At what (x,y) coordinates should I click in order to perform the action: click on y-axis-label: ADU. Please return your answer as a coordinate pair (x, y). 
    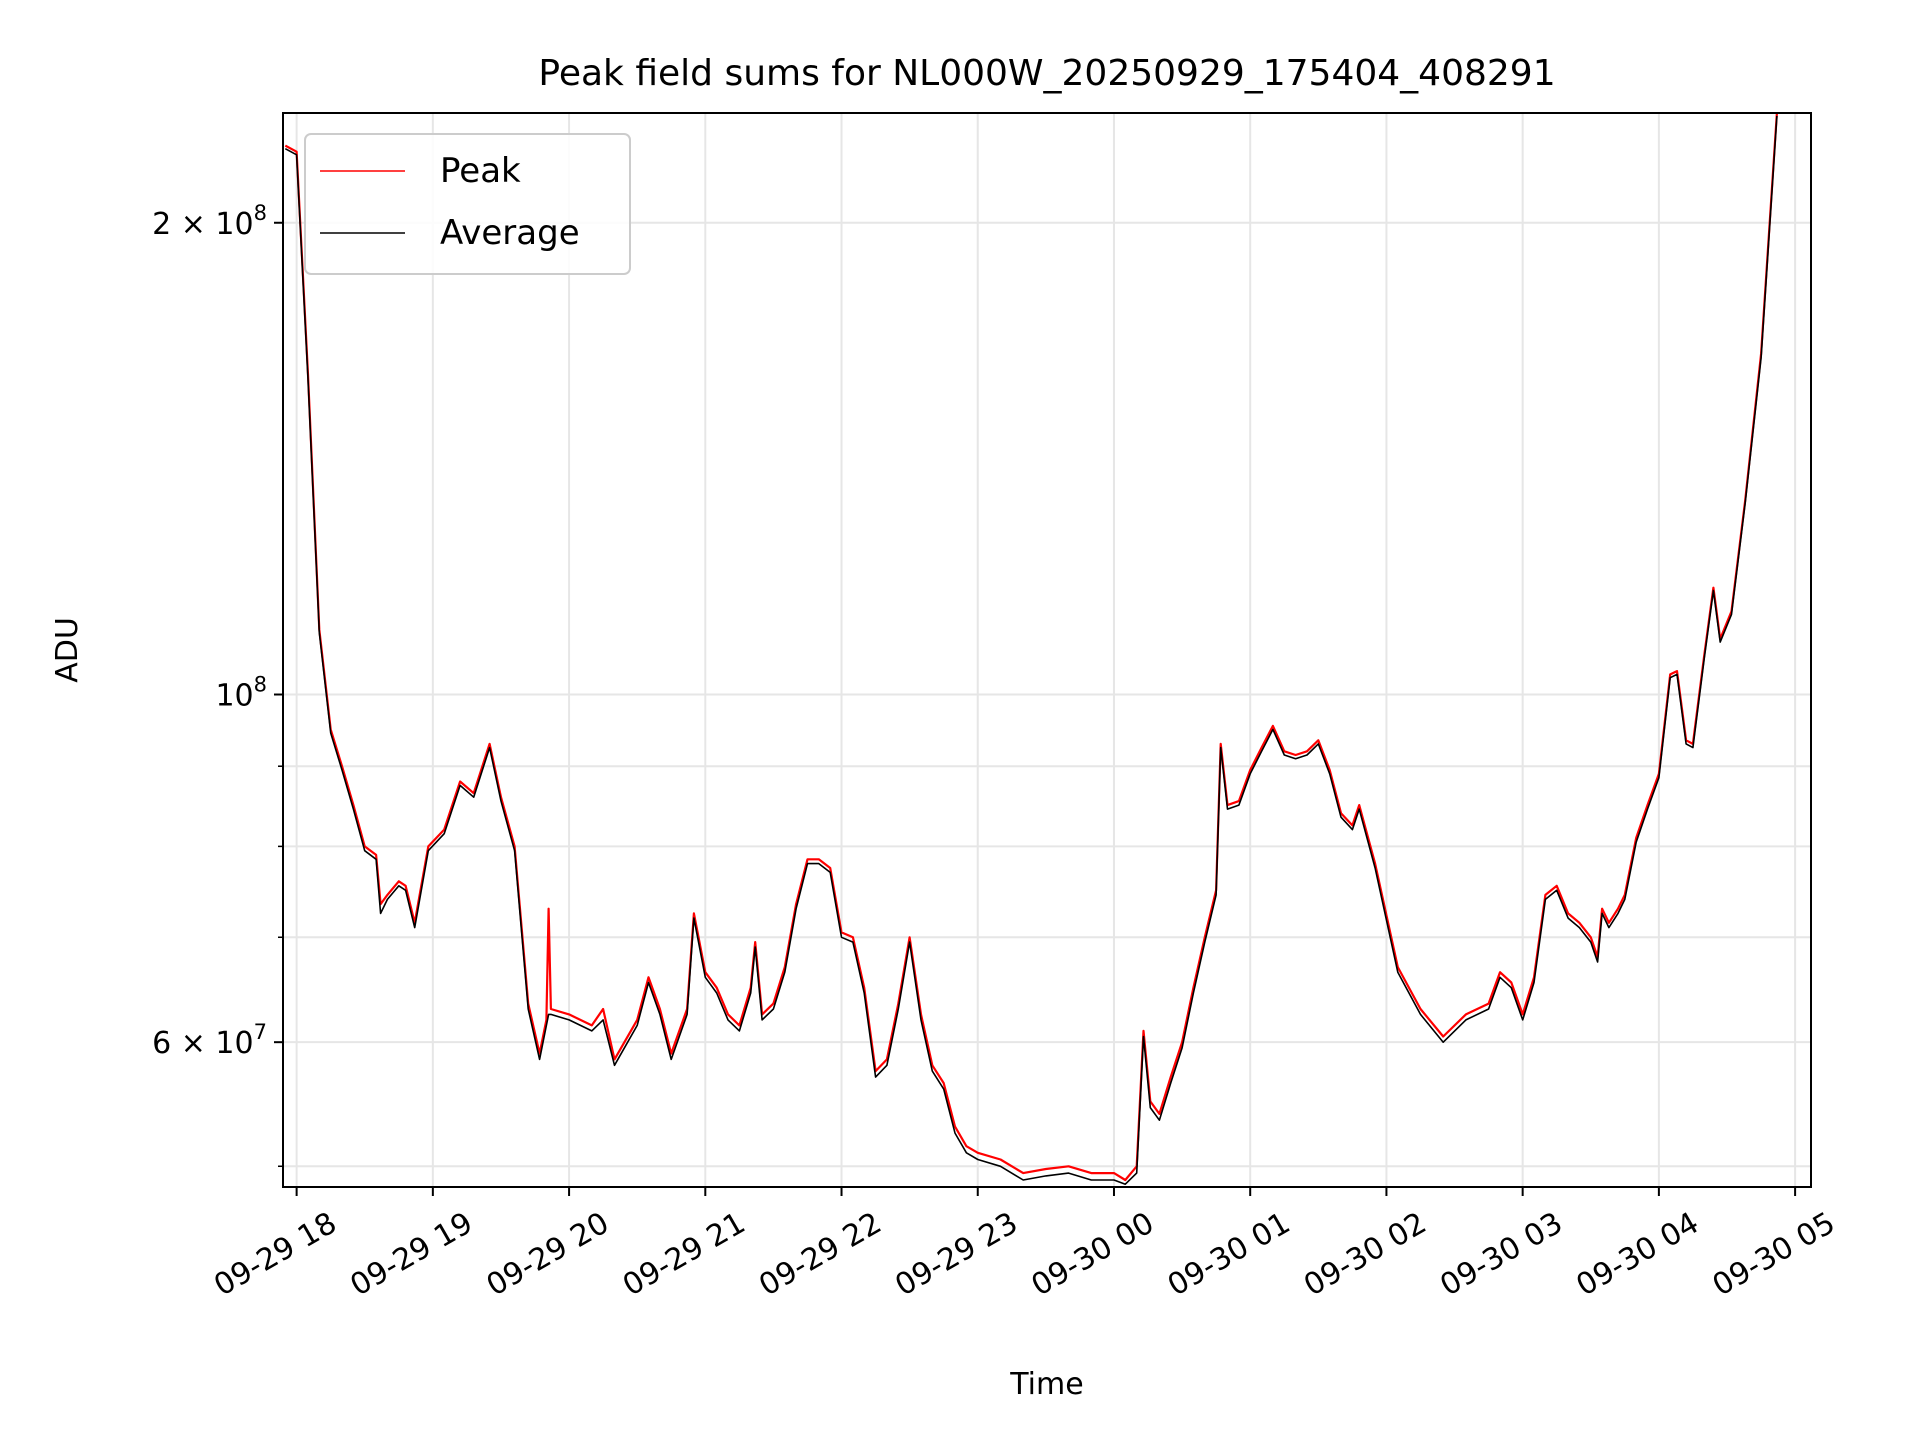
    Looking at the image, I should click on (67, 650).